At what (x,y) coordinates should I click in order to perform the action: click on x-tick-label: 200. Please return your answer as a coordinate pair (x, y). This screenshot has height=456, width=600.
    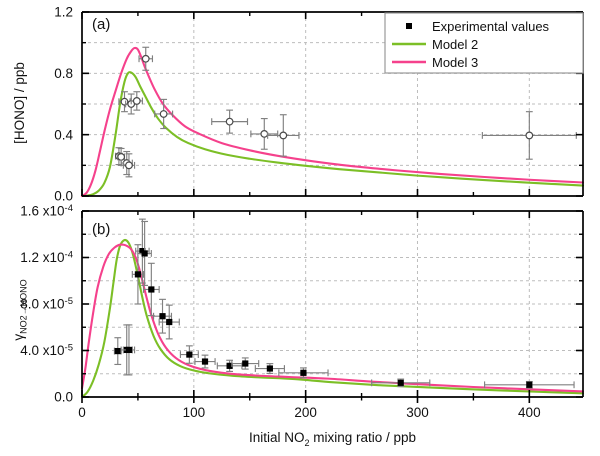
    Looking at the image, I should click on (305, 412).